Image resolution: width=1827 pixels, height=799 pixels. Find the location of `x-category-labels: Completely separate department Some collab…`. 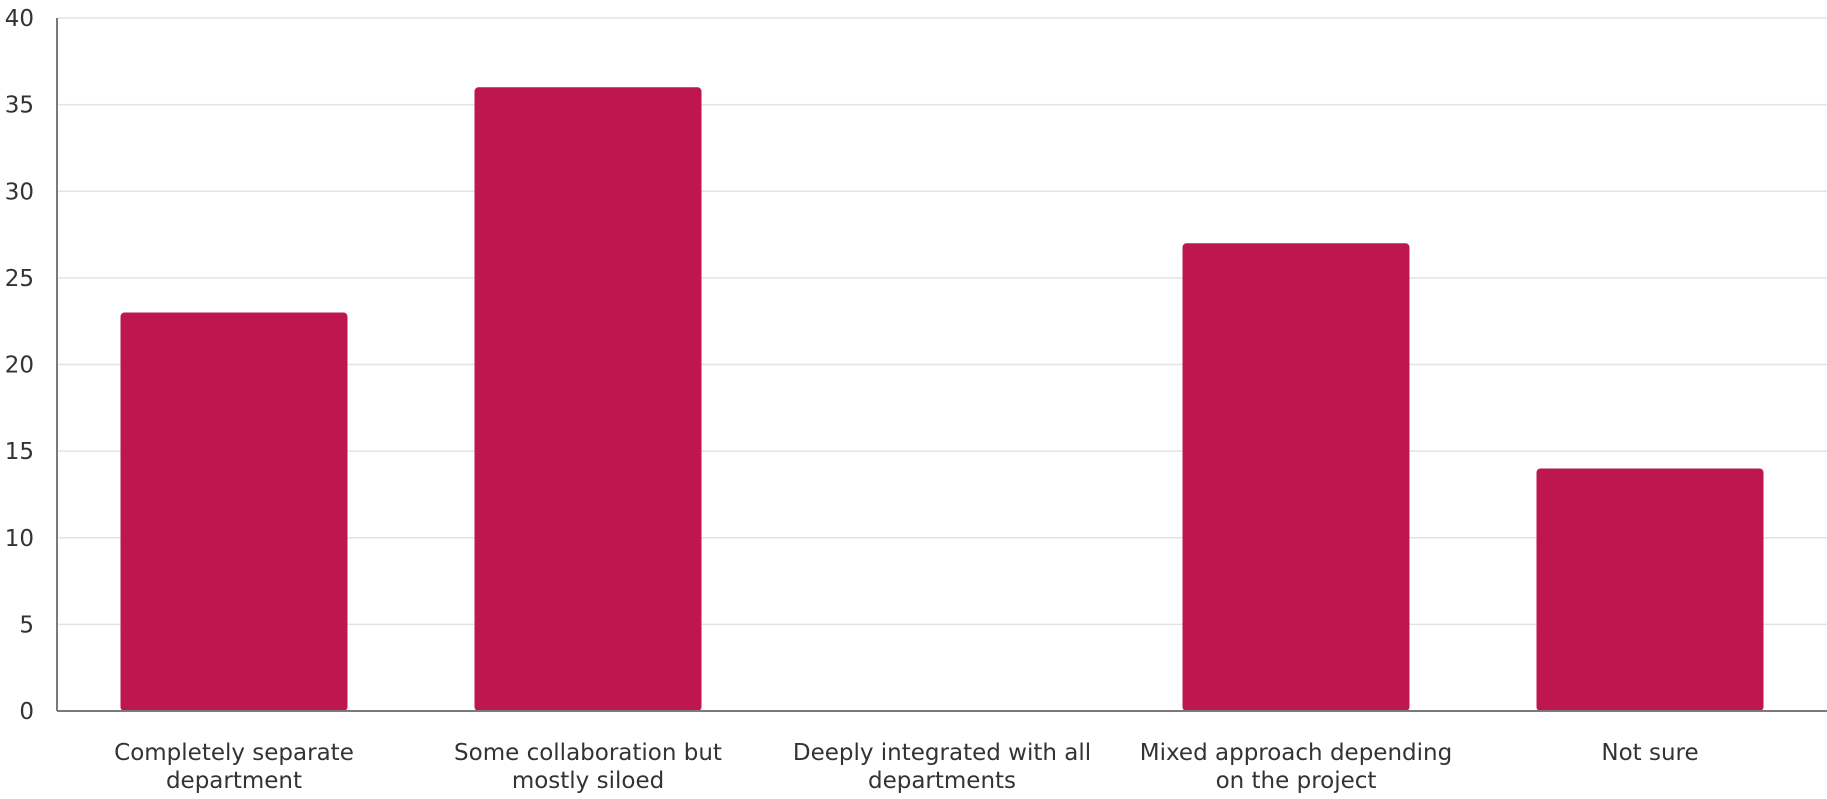

x-category-labels: Completely separate department Some collab… is located at coordinates (906, 767).